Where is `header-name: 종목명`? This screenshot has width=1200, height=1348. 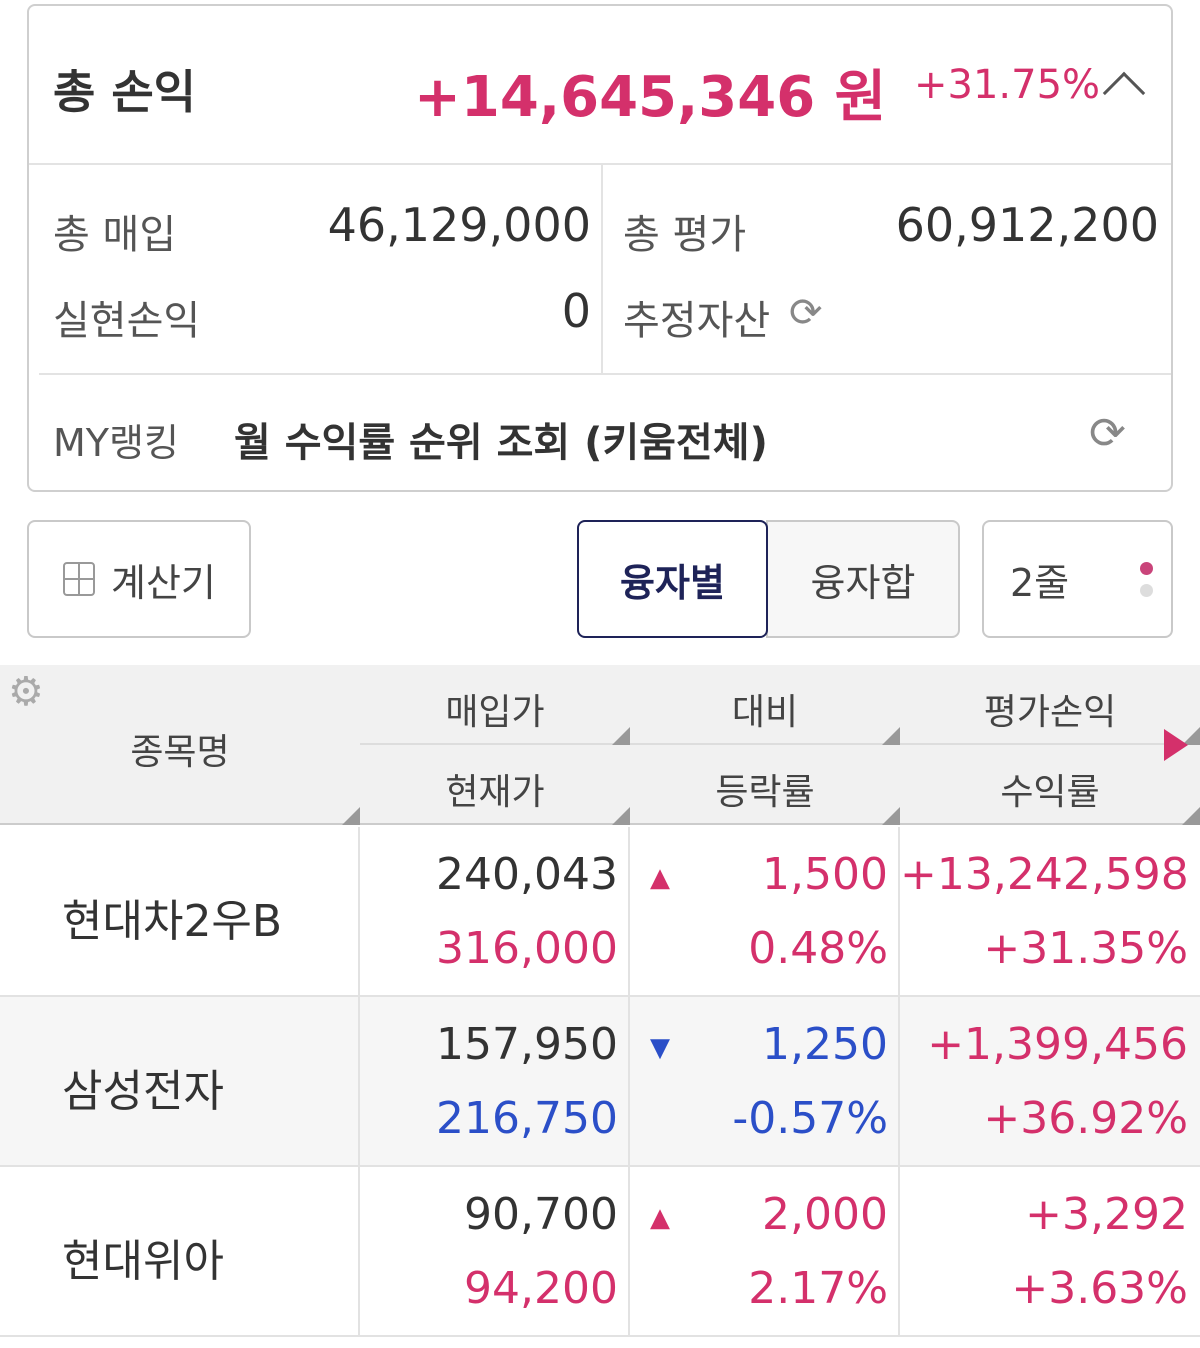
header-name: 종목명 is located at coordinates (180, 752).